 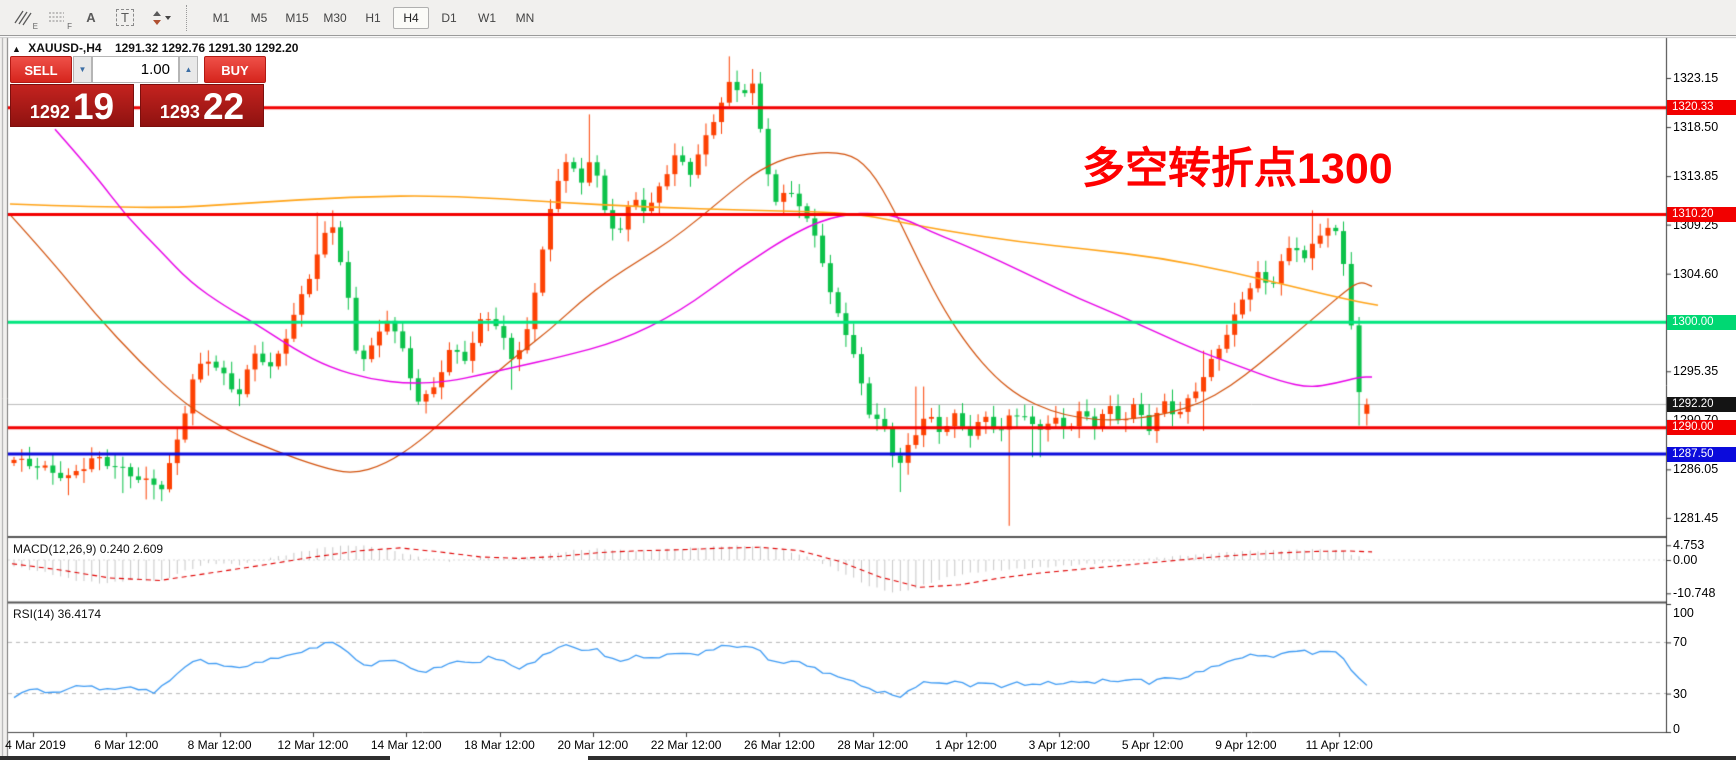 What do you see at coordinates (88, 549) in the screenshot?
I see `macd-label: MACD(12,26,9) 0.240 2.609` at bounding box center [88, 549].